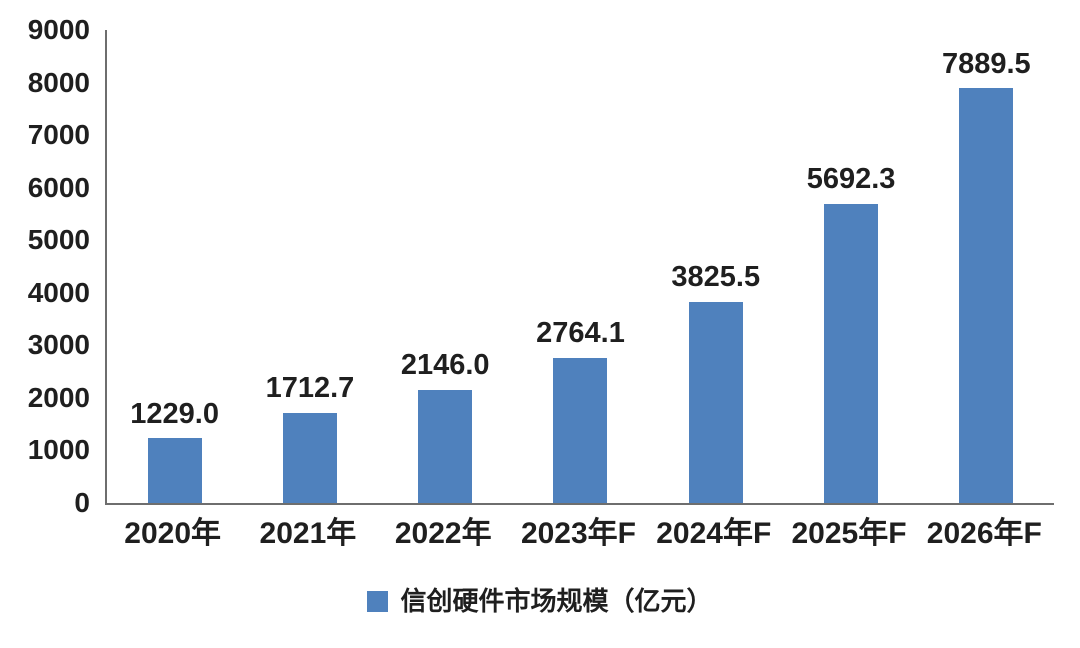 Image resolution: width=1080 pixels, height=648 pixels. Describe the element at coordinates (58, 29) in the screenshot. I see `y-tick-label: 9000` at that location.